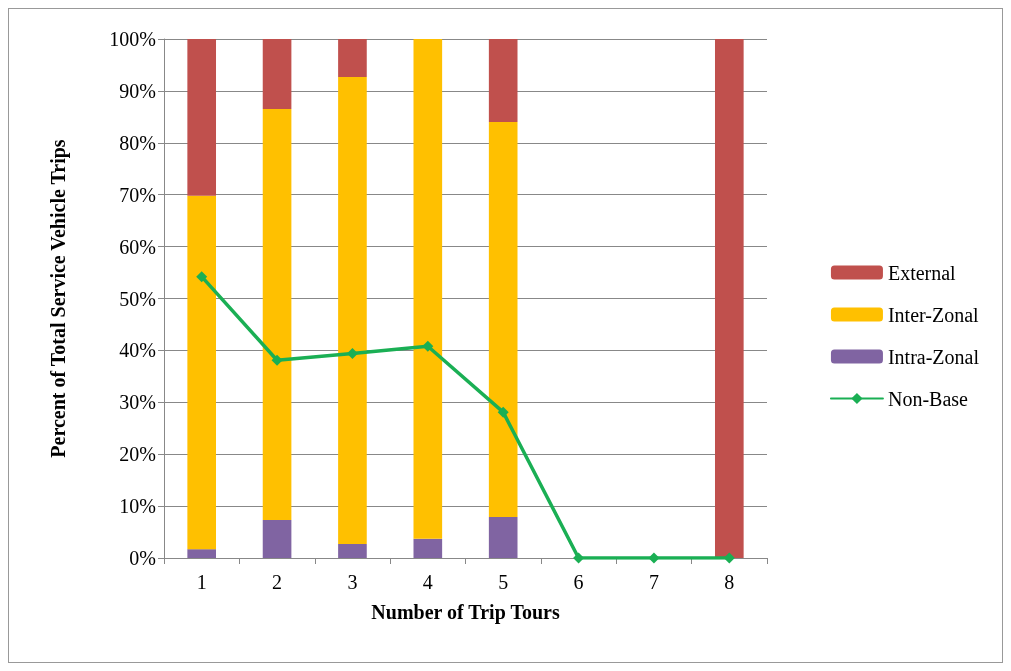 Image resolution: width=1011 pixels, height=671 pixels. Describe the element at coordinates (933, 356) in the screenshot. I see `legend-label: Intra-Zonal` at that location.